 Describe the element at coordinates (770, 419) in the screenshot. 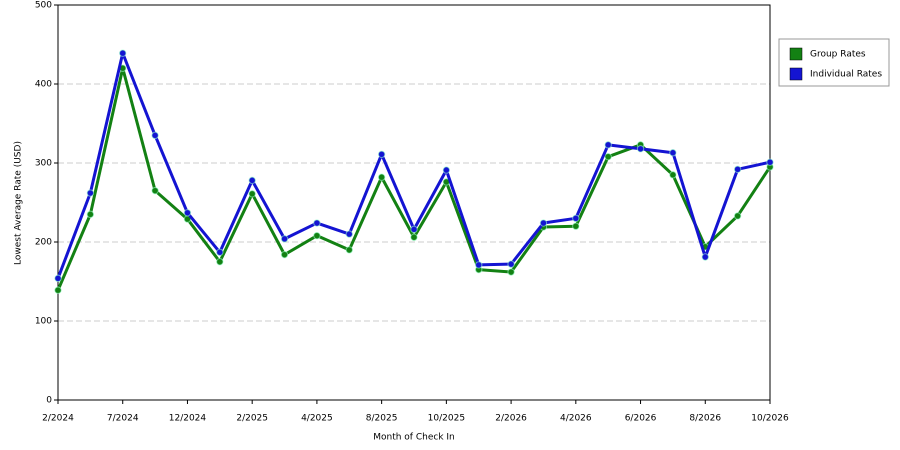

I see `x-tick-label: 10/2026` at that location.